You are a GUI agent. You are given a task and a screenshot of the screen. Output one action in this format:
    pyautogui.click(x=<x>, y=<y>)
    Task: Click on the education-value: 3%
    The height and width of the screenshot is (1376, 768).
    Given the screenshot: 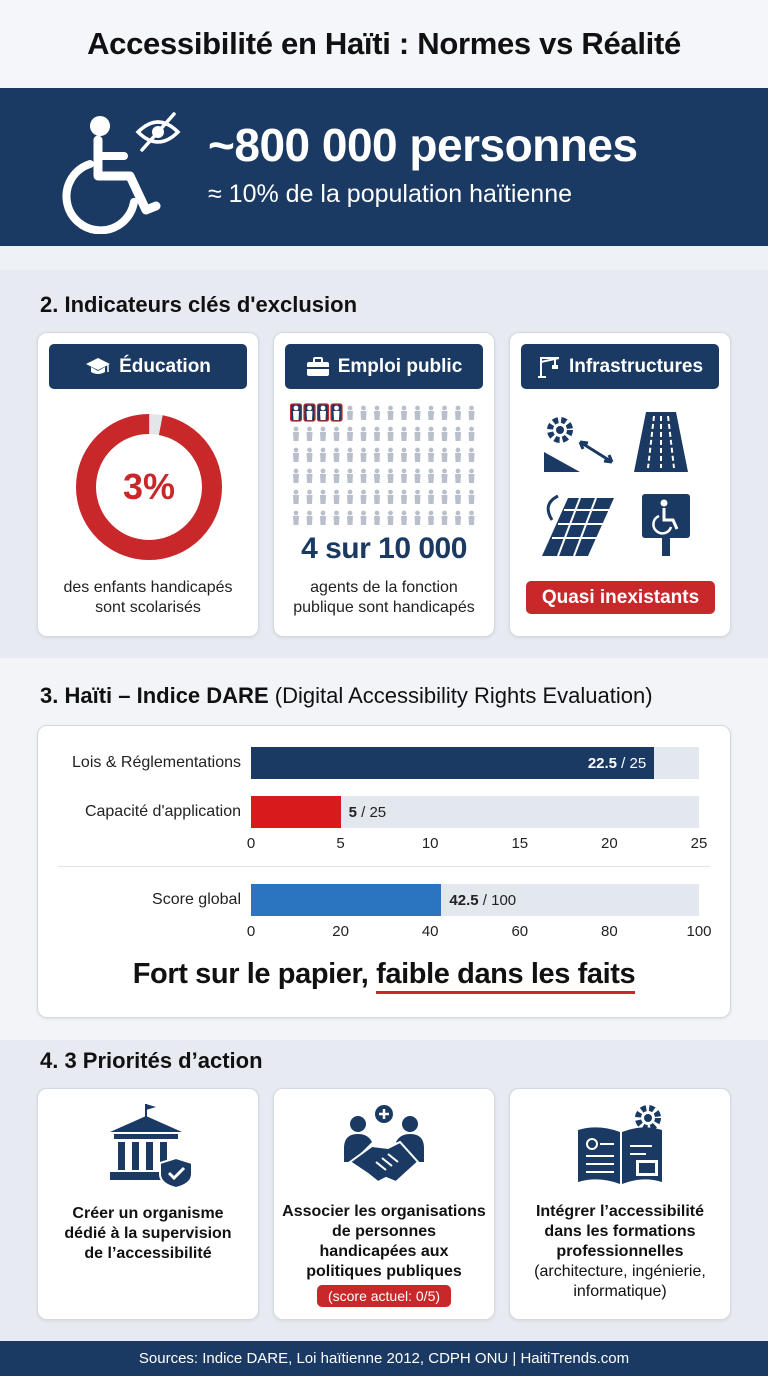 What is the action you would take?
    pyautogui.click(x=149, y=486)
    